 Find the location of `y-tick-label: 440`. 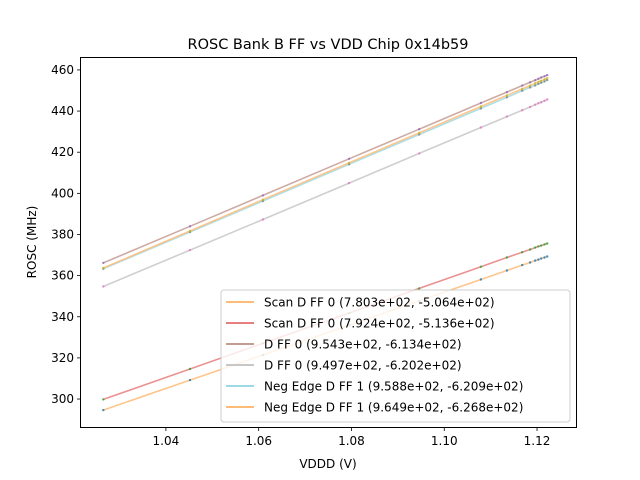

y-tick-label: 440 is located at coordinates (62, 111).